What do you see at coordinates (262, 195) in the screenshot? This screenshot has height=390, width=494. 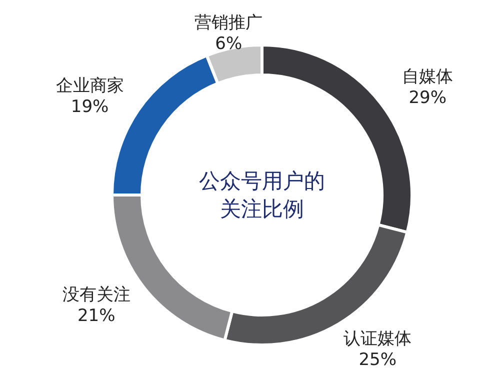 I see `text: 公众号用户的关注比例` at bounding box center [262, 195].